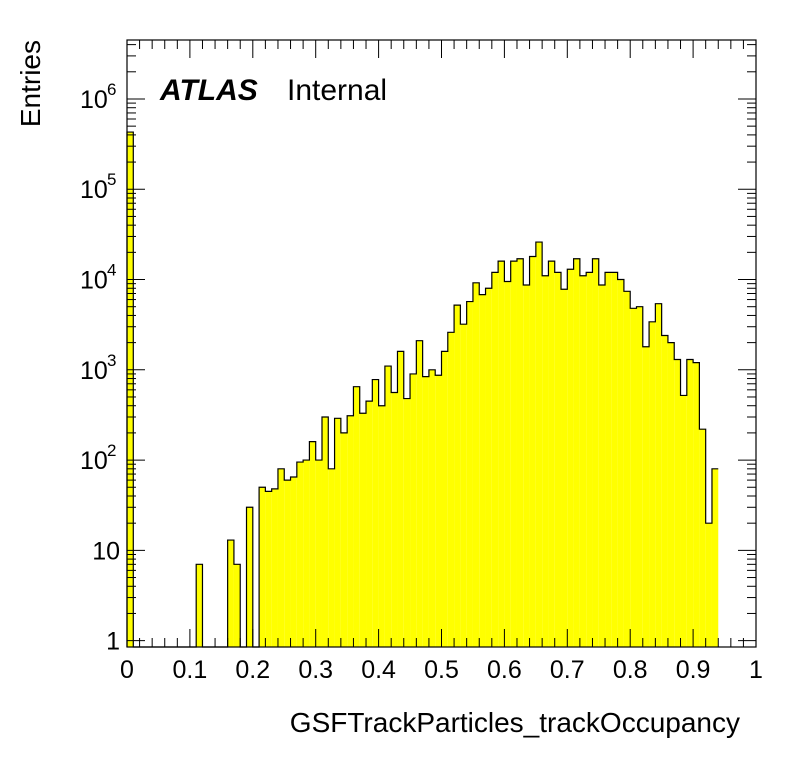  What do you see at coordinates (111, 179) in the screenshot?
I see `y-tick-exponent: 5` at bounding box center [111, 179].